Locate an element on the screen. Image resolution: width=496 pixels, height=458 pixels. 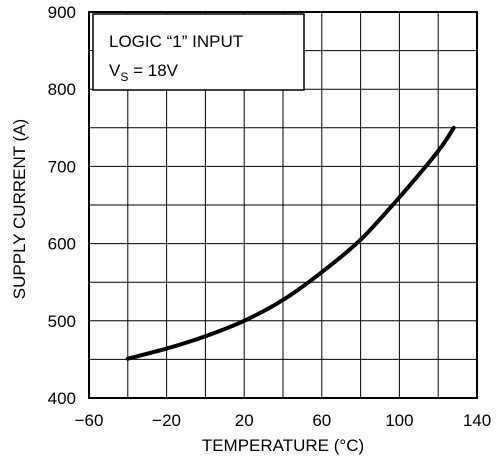
annotation-line-2-suffix: = 18V is located at coordinates (153, 70).